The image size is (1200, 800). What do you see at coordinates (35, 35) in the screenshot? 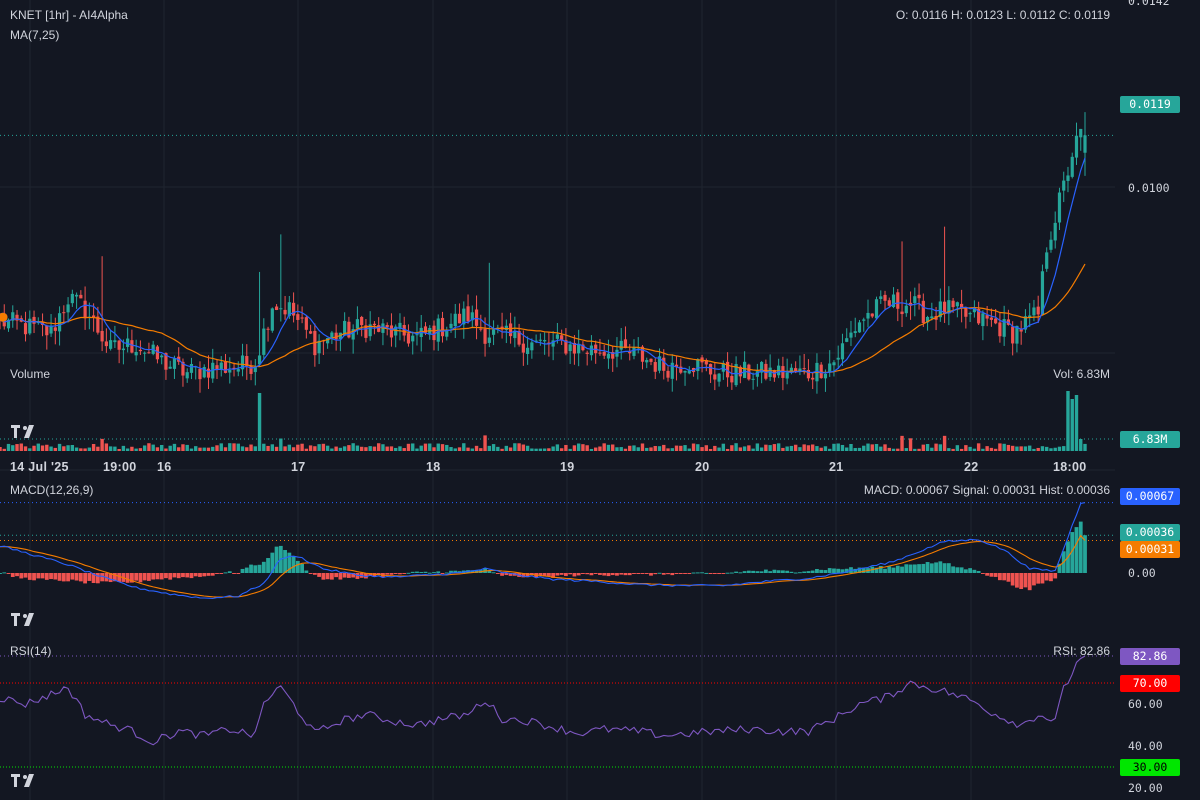
I see `ma-indicator-label: MA(7,25)` at bounding box center [35, 35].